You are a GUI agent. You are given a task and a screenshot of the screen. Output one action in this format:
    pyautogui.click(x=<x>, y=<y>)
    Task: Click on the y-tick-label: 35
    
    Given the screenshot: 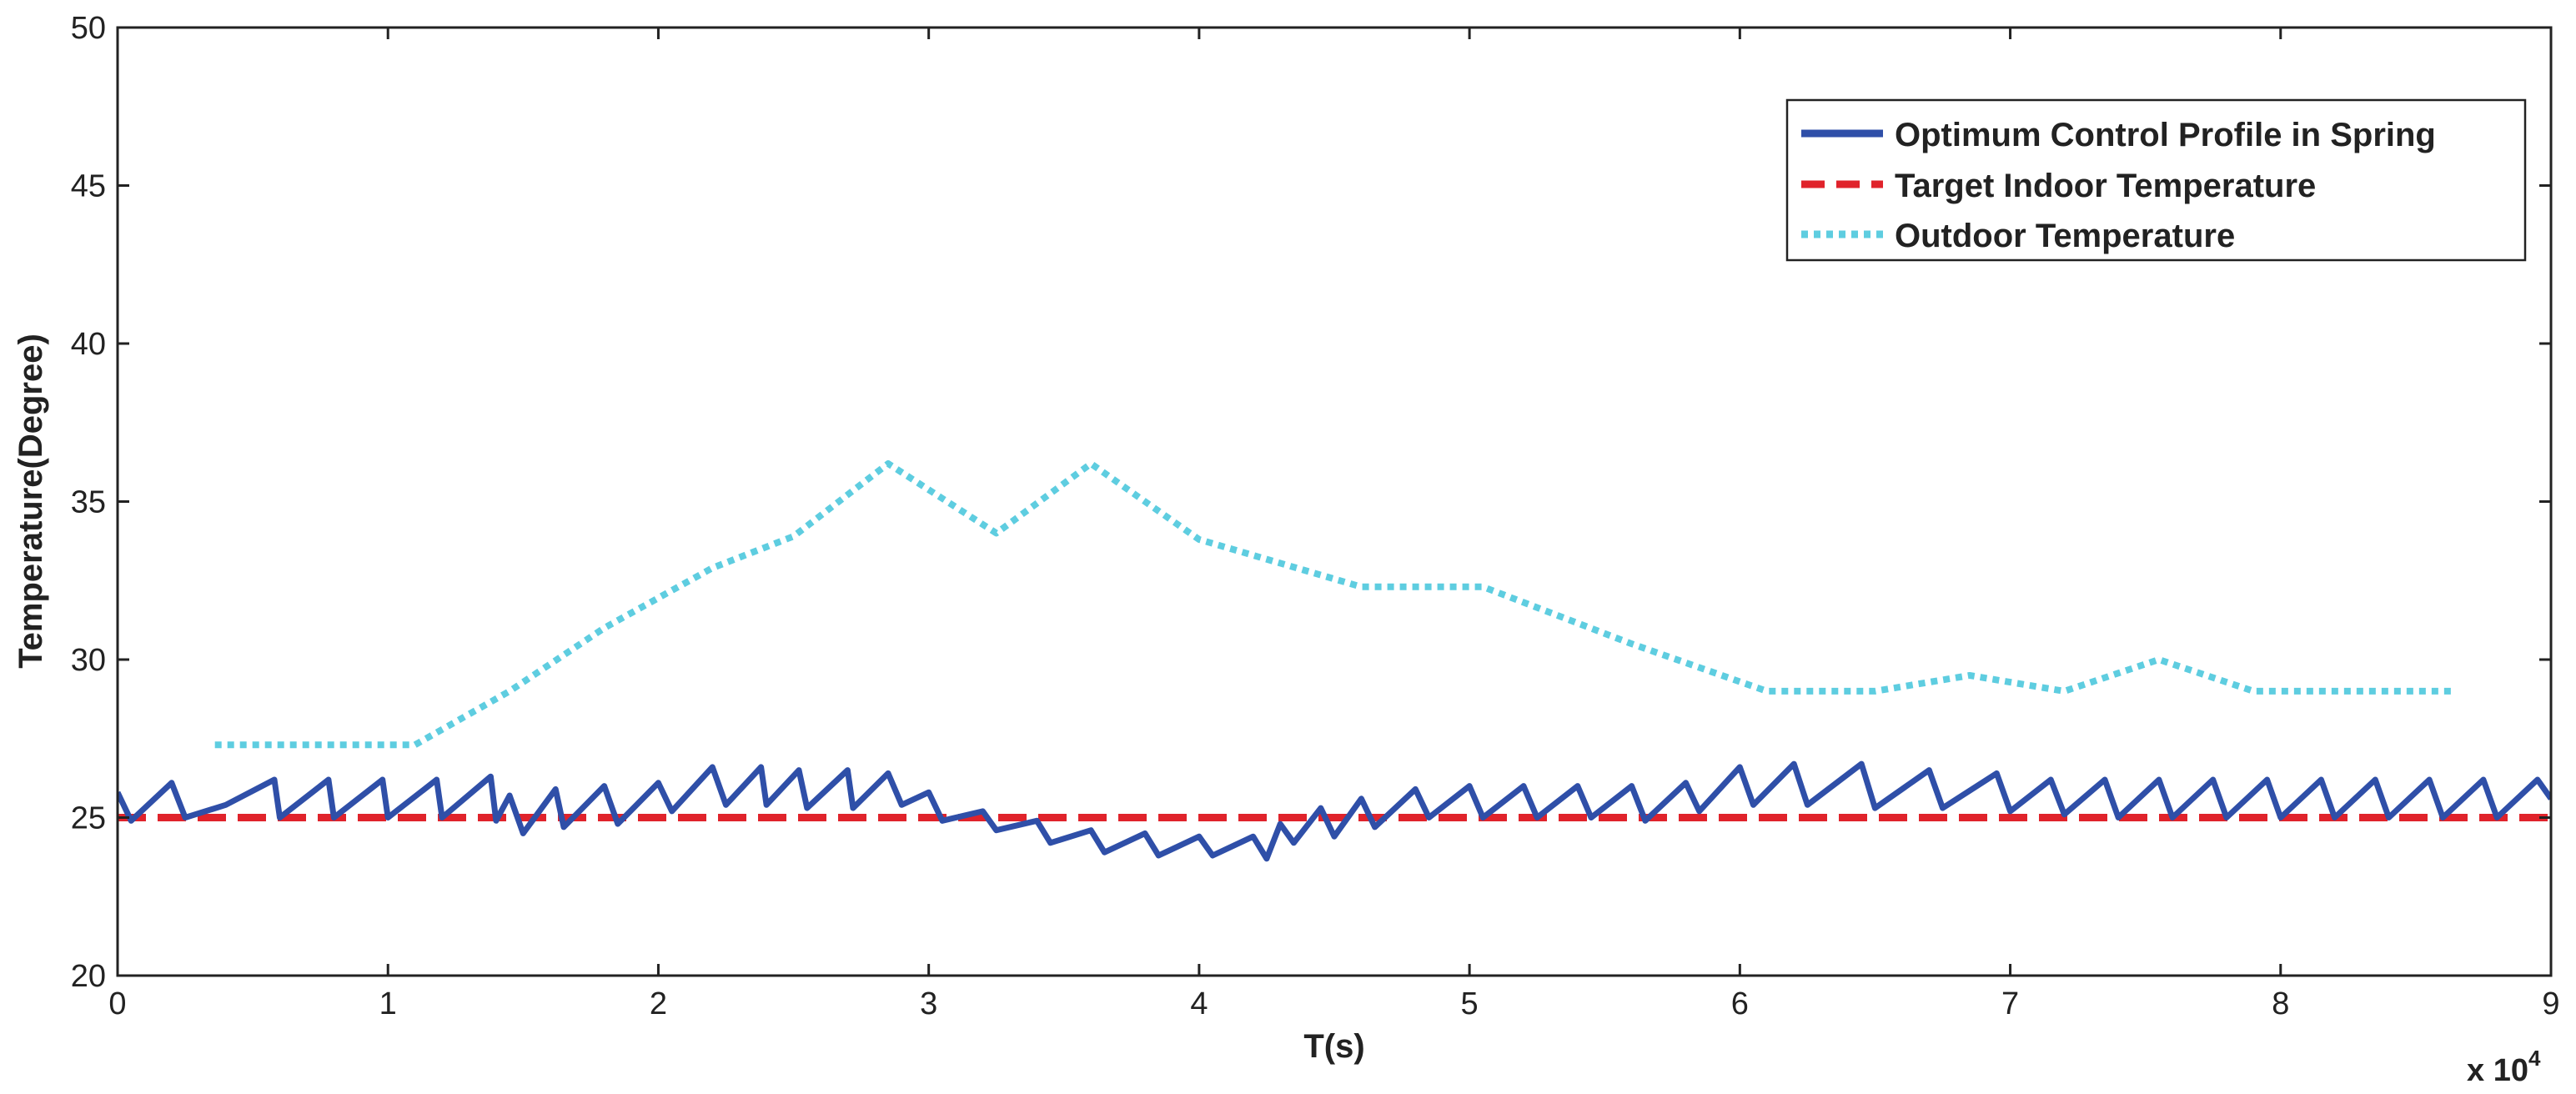 What is the action you would take?
    pyautogui.click(x=88, y=502)
    